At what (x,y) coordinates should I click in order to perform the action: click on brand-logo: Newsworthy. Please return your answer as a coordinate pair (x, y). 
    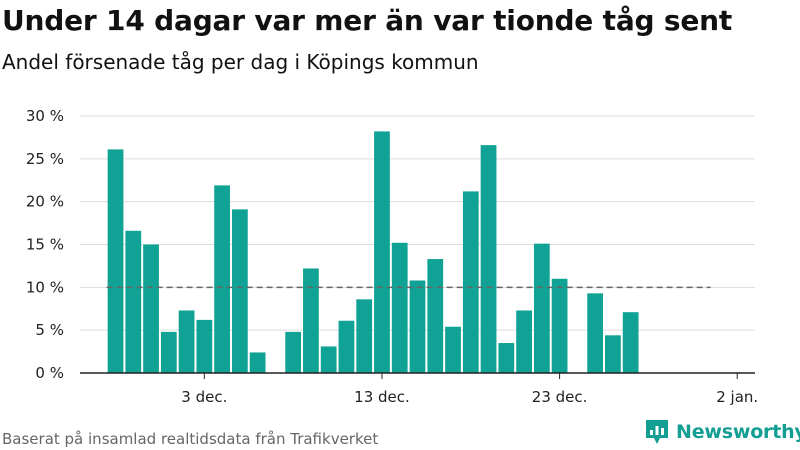
    Looking at the image, I should click on (722, 432).